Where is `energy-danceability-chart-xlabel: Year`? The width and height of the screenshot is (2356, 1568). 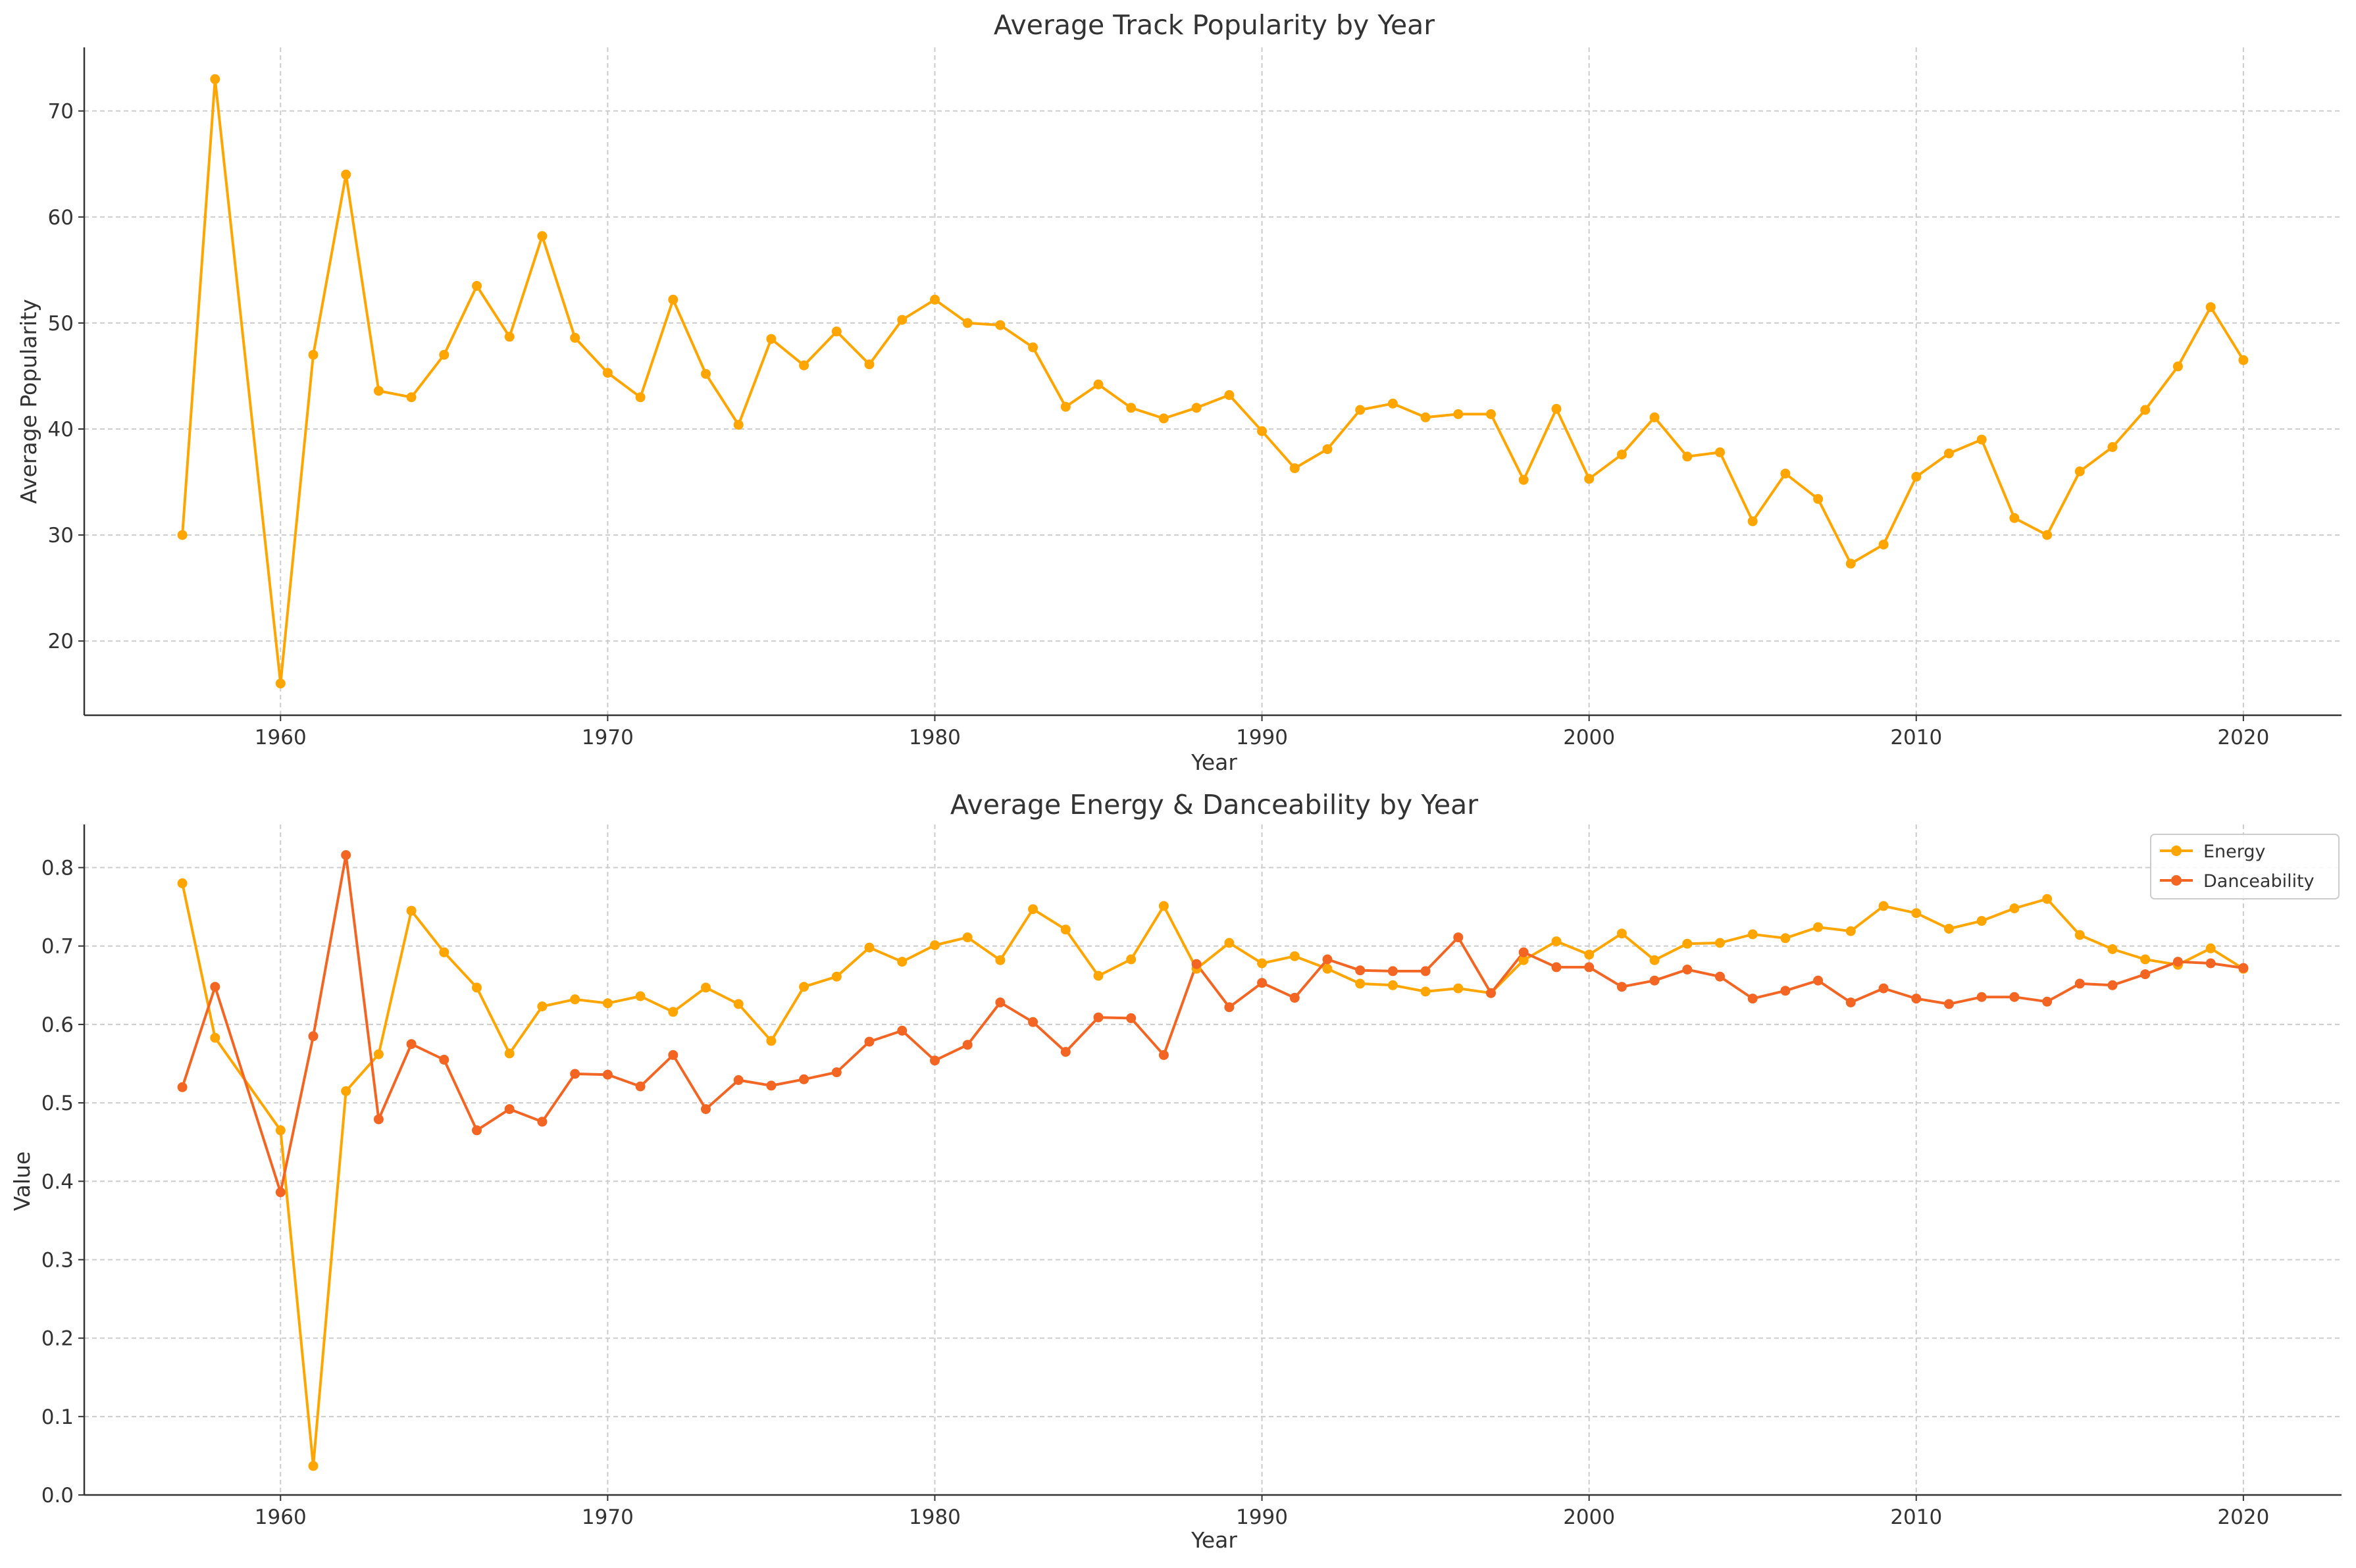 energy-danceability-chart-xlabel: Year is located at coordinates (1214, 1540).